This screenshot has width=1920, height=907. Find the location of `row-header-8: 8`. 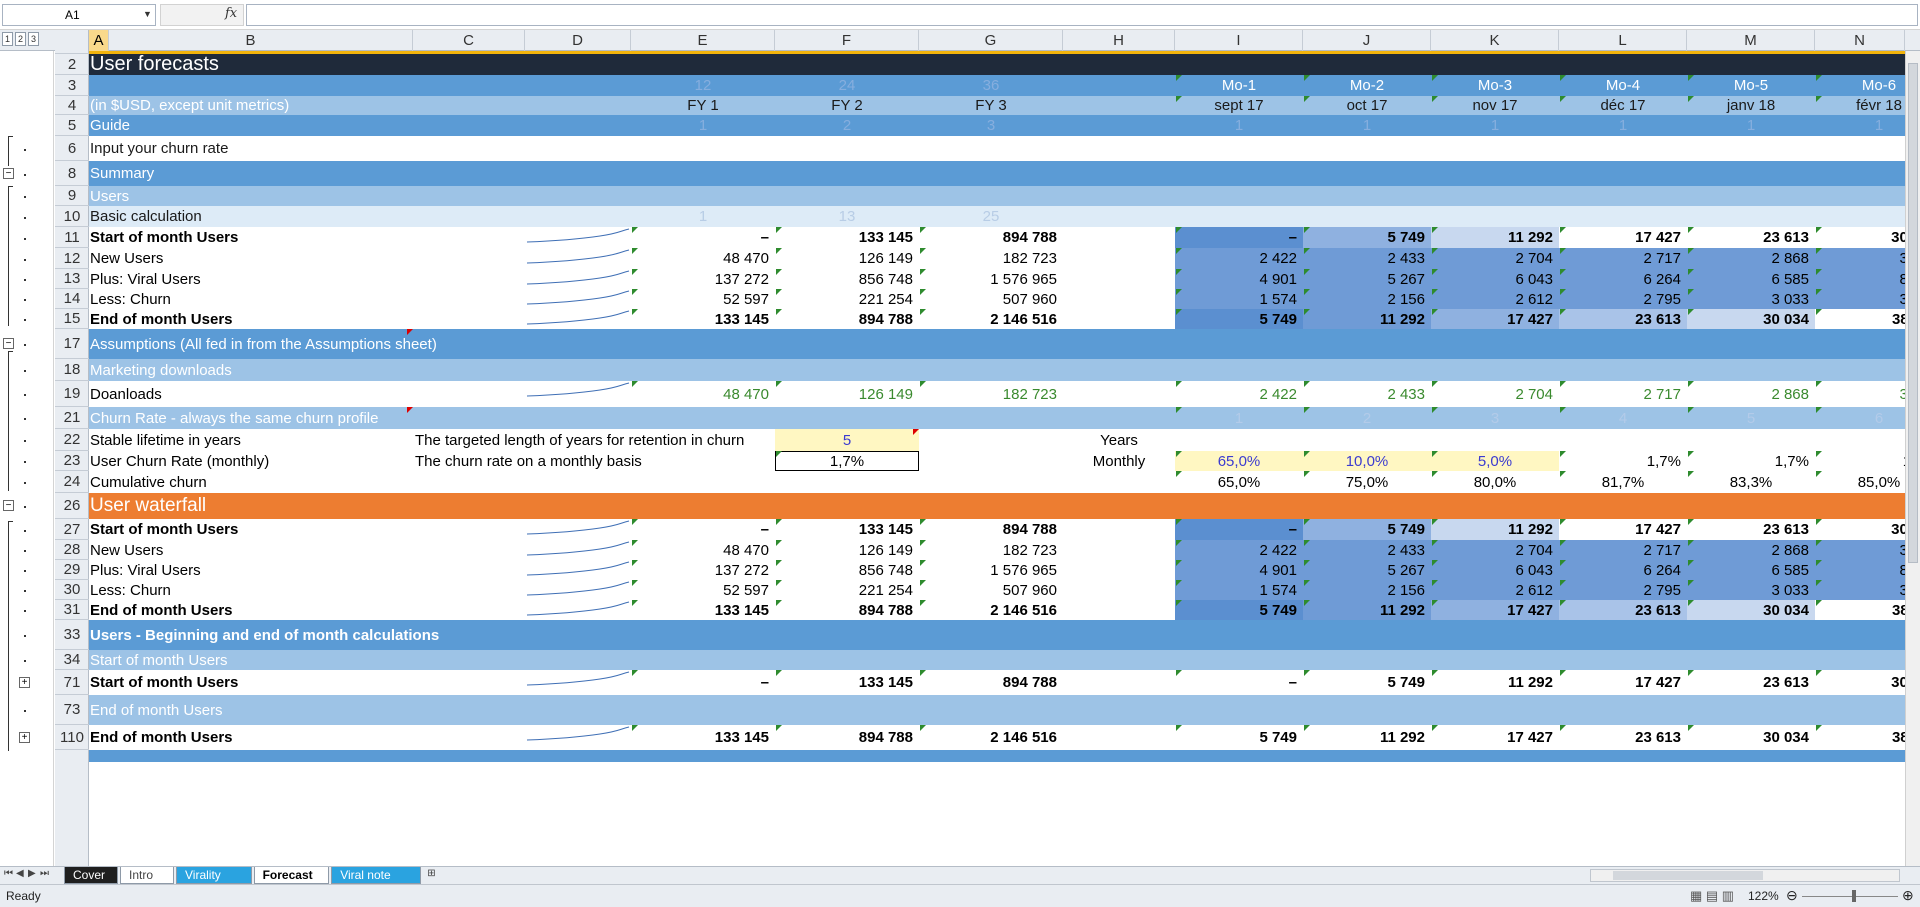

row-header-8: 8 is located at coordinates (72, 173).